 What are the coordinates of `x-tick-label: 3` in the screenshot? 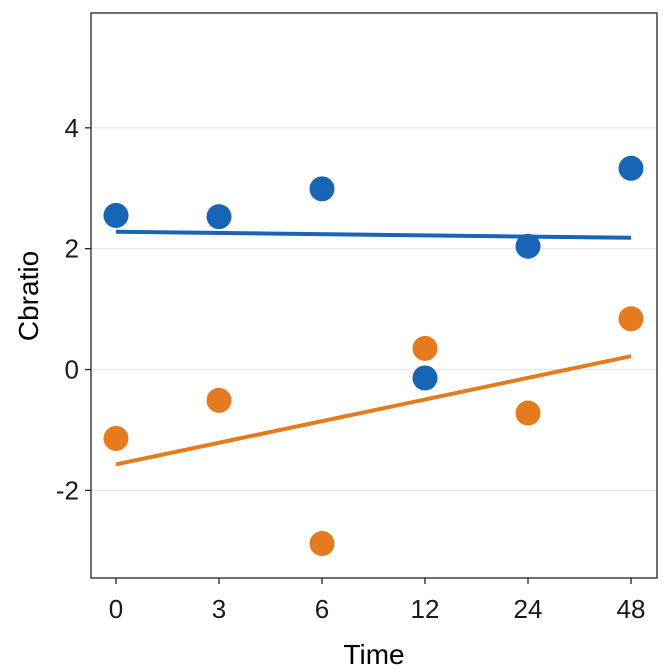 It's located at (219, 609).